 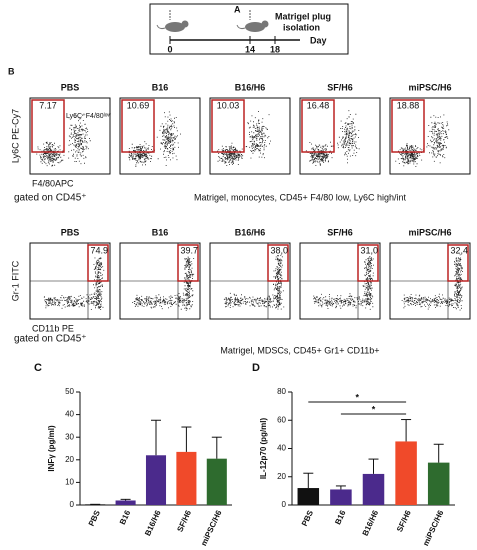 I want to click on gate-value: 10.69, so click(x=138, y=105).